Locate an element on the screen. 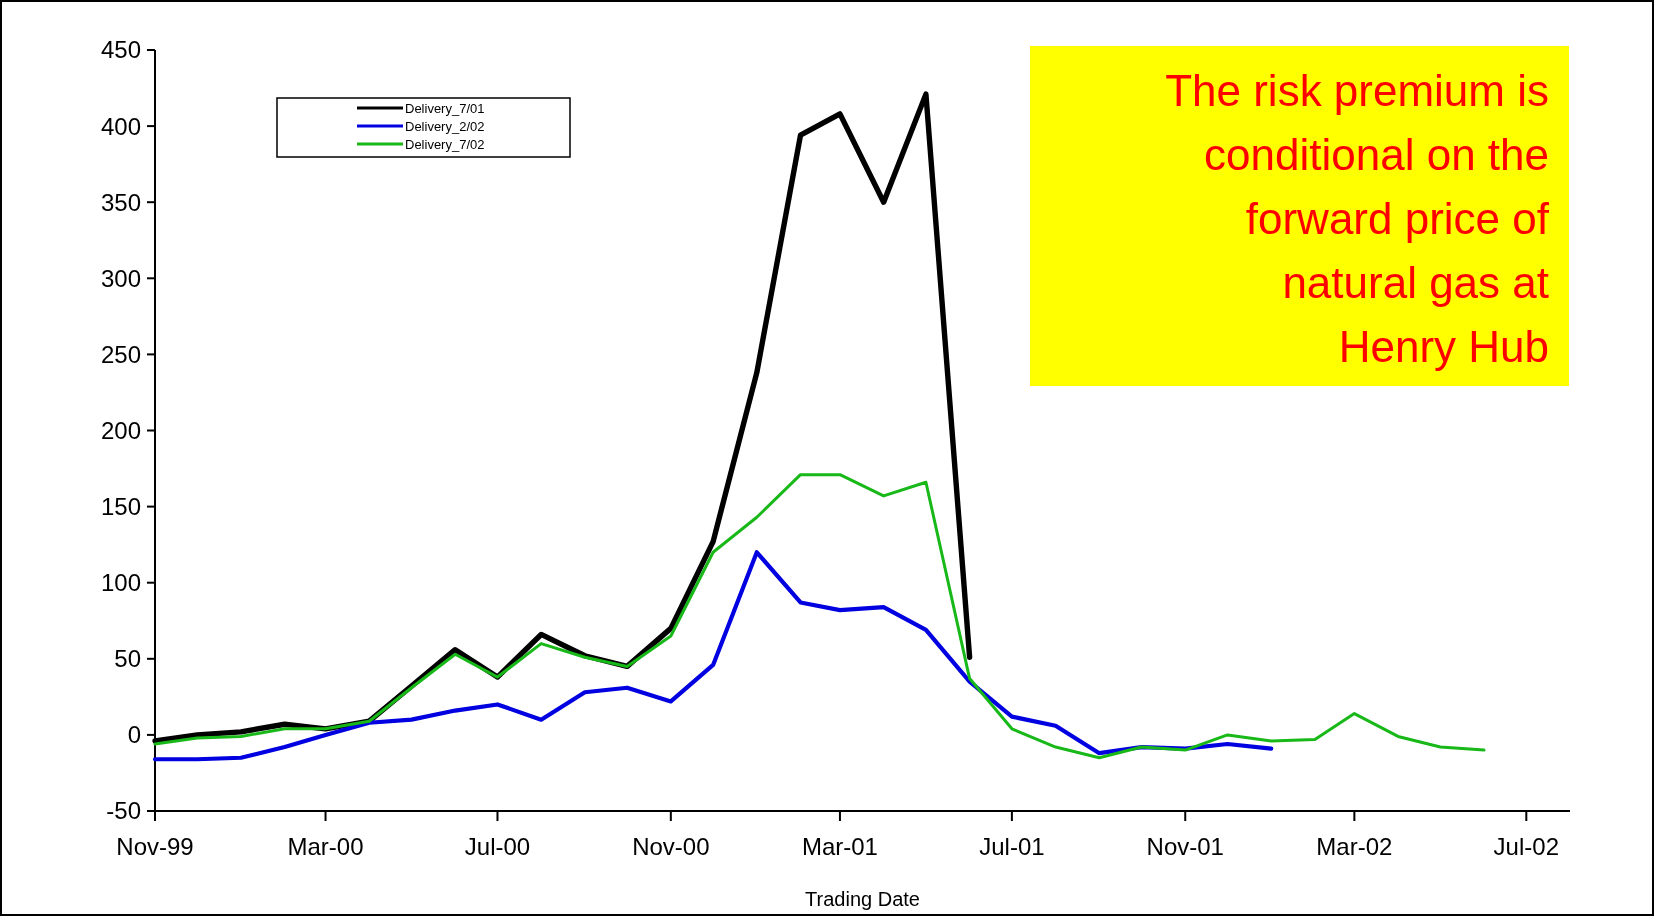 The width and height of the screenshot is (1654, 916). y-tick-label: 150 is located at coordinates (120, 506).